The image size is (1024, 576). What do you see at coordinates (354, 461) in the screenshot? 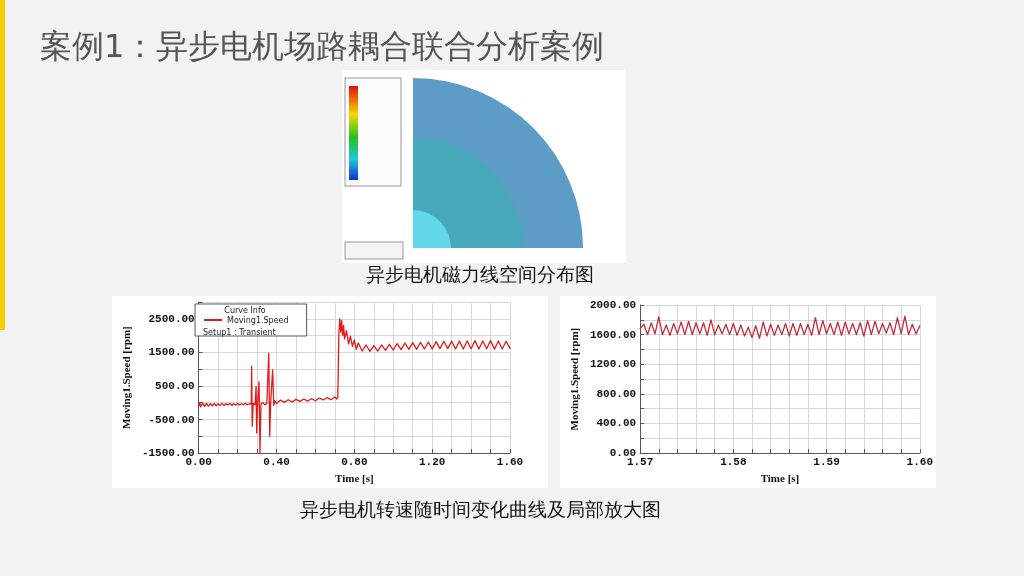
I see `x-tick-label: 0.80` at bounding box center [354, 461].